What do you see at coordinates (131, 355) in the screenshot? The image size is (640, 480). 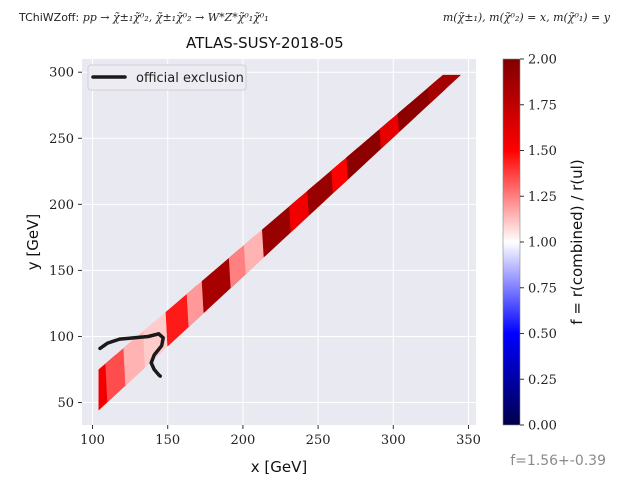 I see `official-exclusion-line` at bounding box center [131, 355].